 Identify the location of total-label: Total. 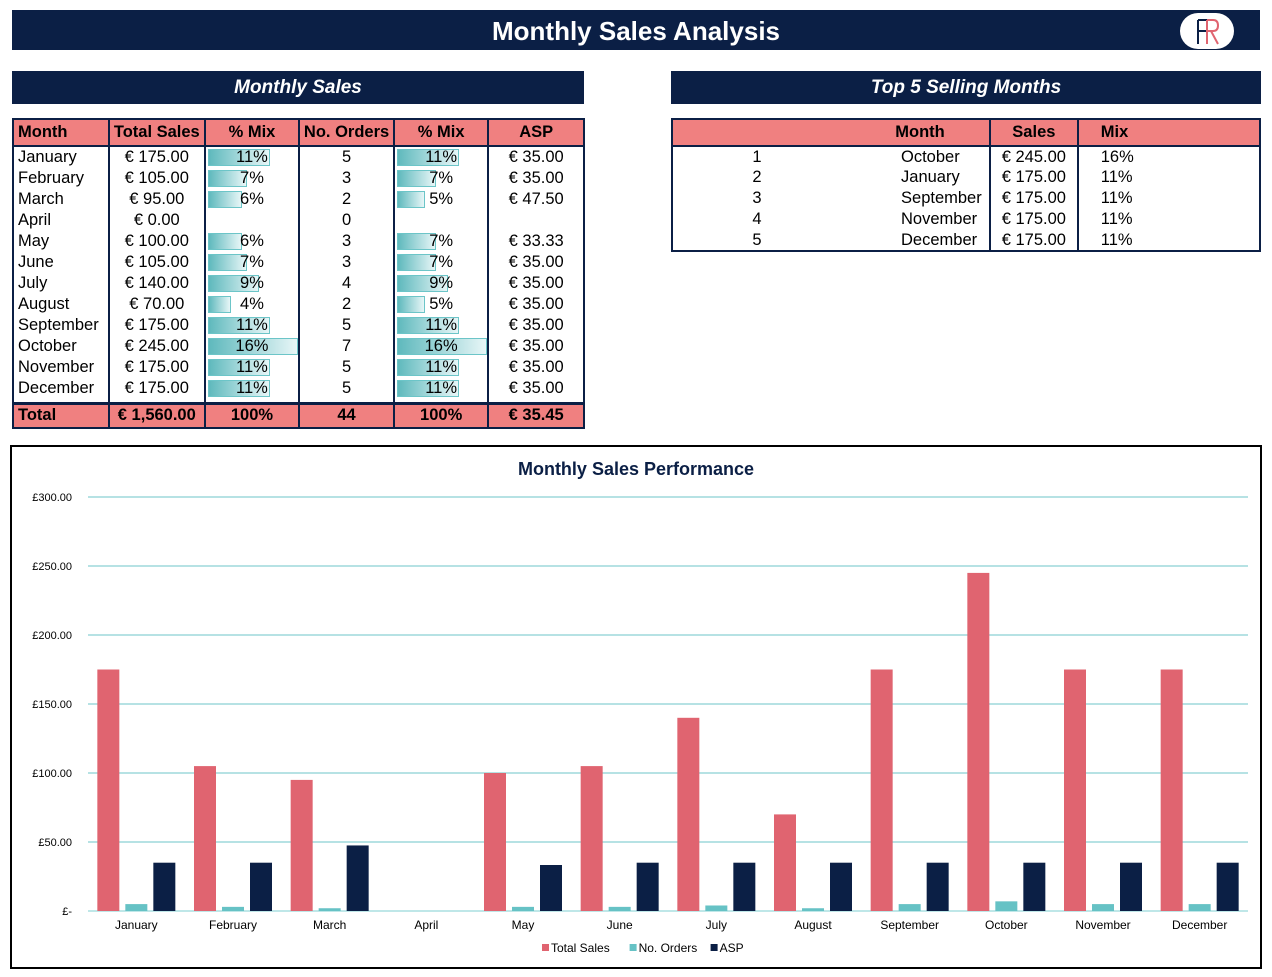
(61, 414).